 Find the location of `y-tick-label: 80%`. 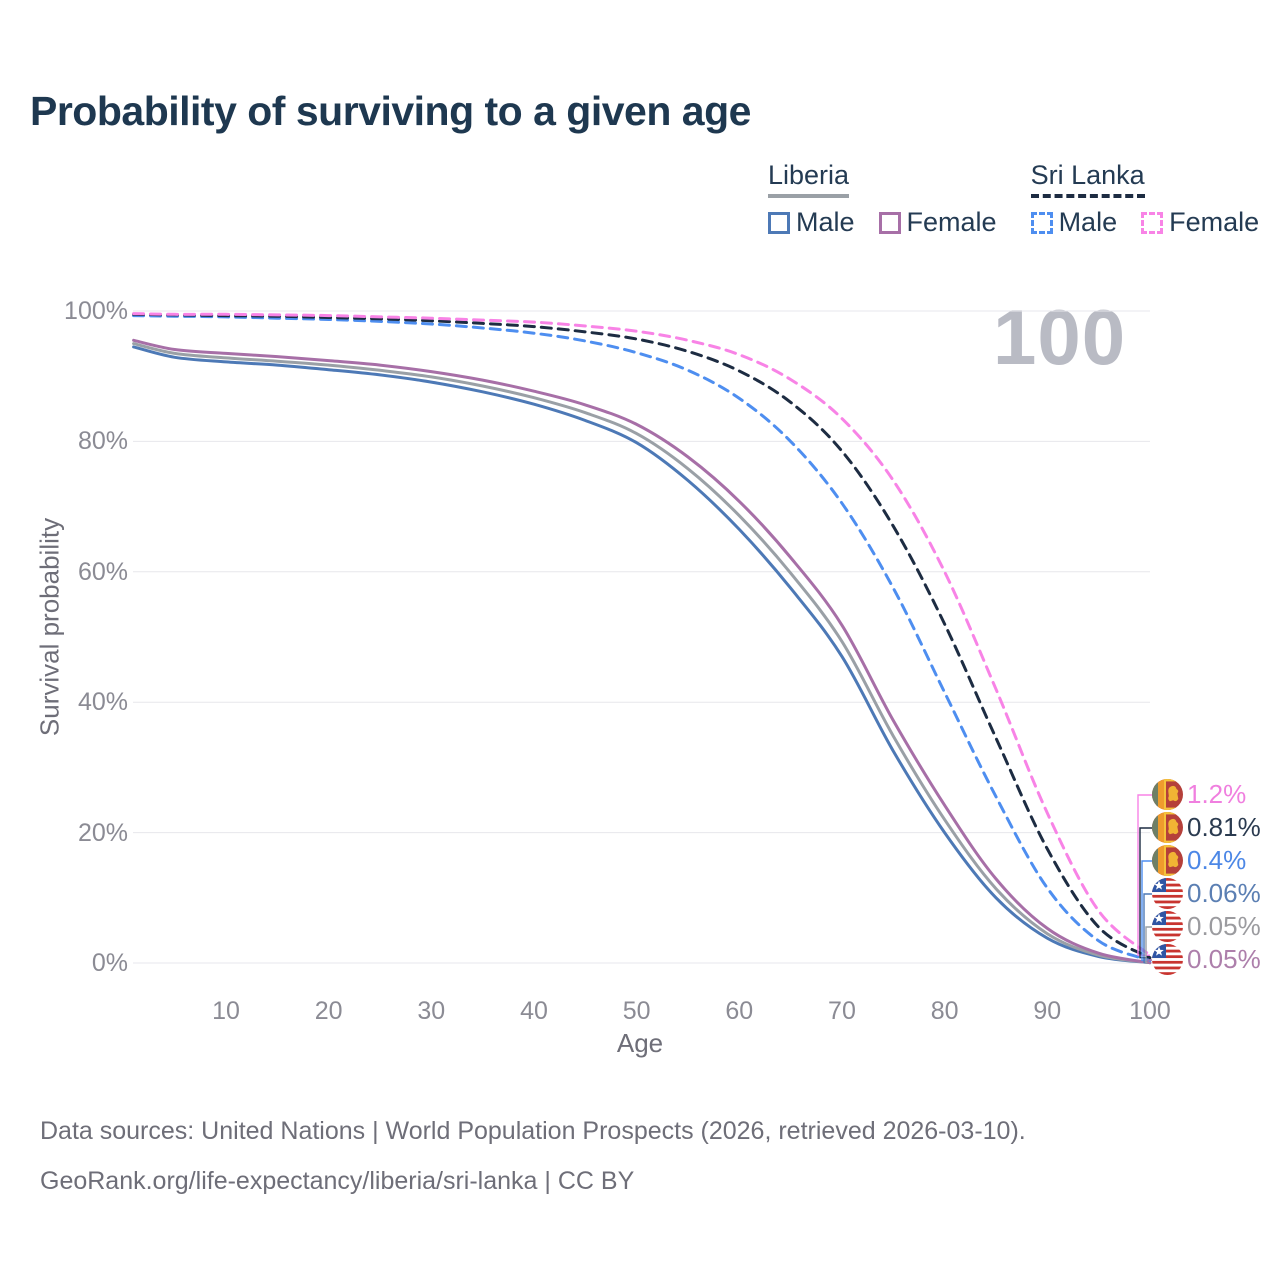

y-tick-label: 80% is located at coordinates (102, 441).